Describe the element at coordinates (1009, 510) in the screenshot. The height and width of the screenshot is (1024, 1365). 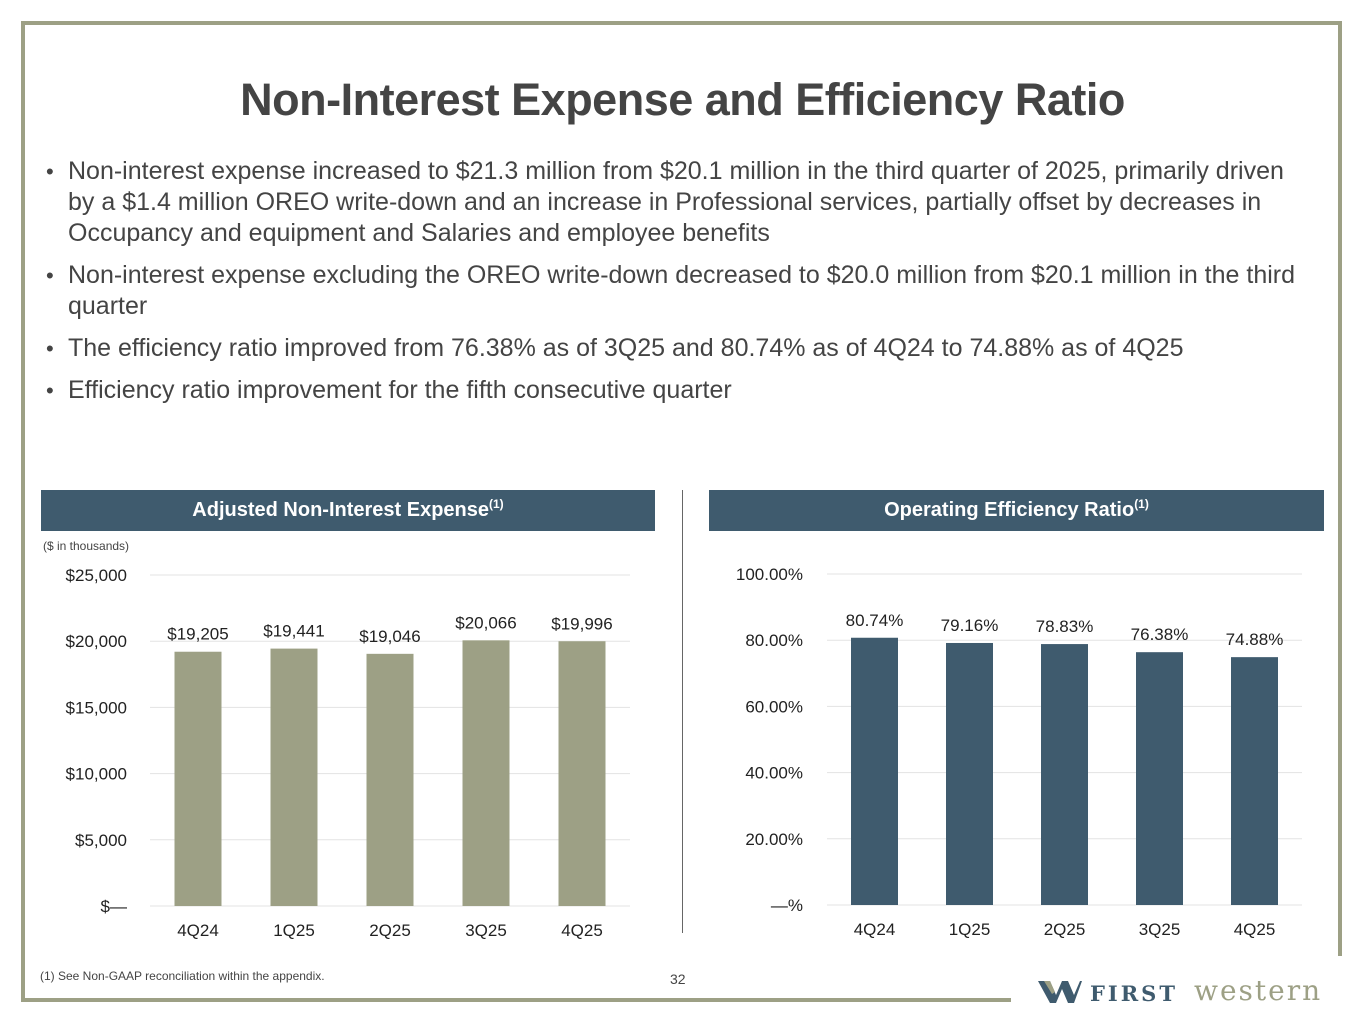
I see `efficiency-chart-title: Operating Efficiency Ratio` at that location.